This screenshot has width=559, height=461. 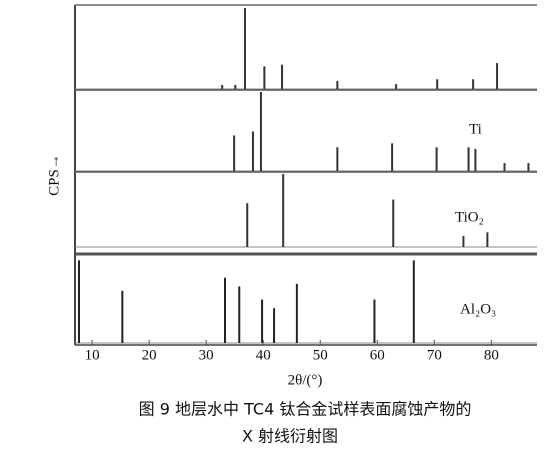 I want to click on y-axis-label: CPS→, so click(x=54, y=175).